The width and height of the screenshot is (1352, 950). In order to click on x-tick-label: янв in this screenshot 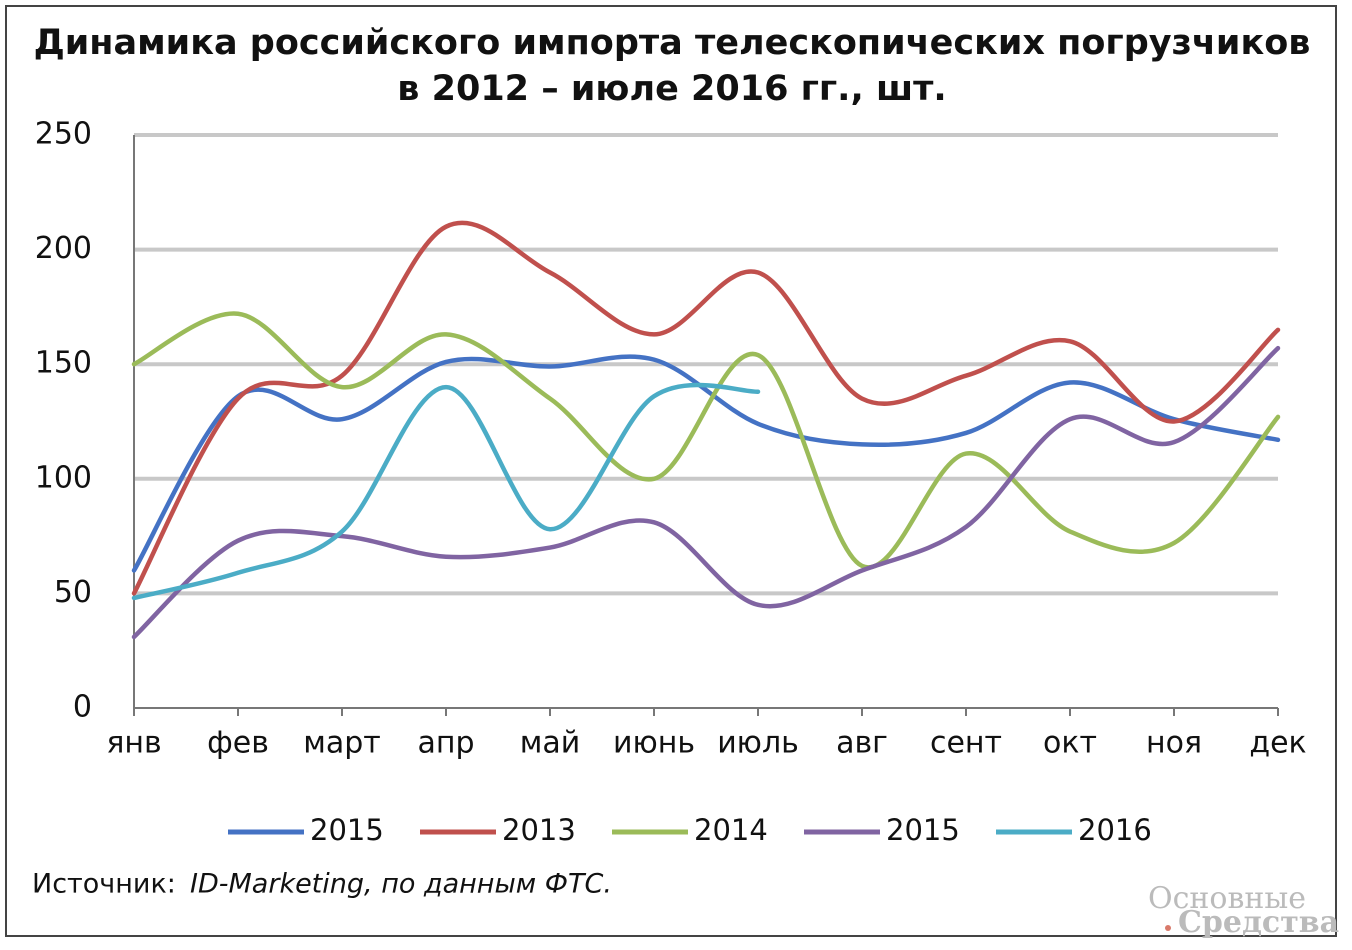, I will do `click(133, 743)`.